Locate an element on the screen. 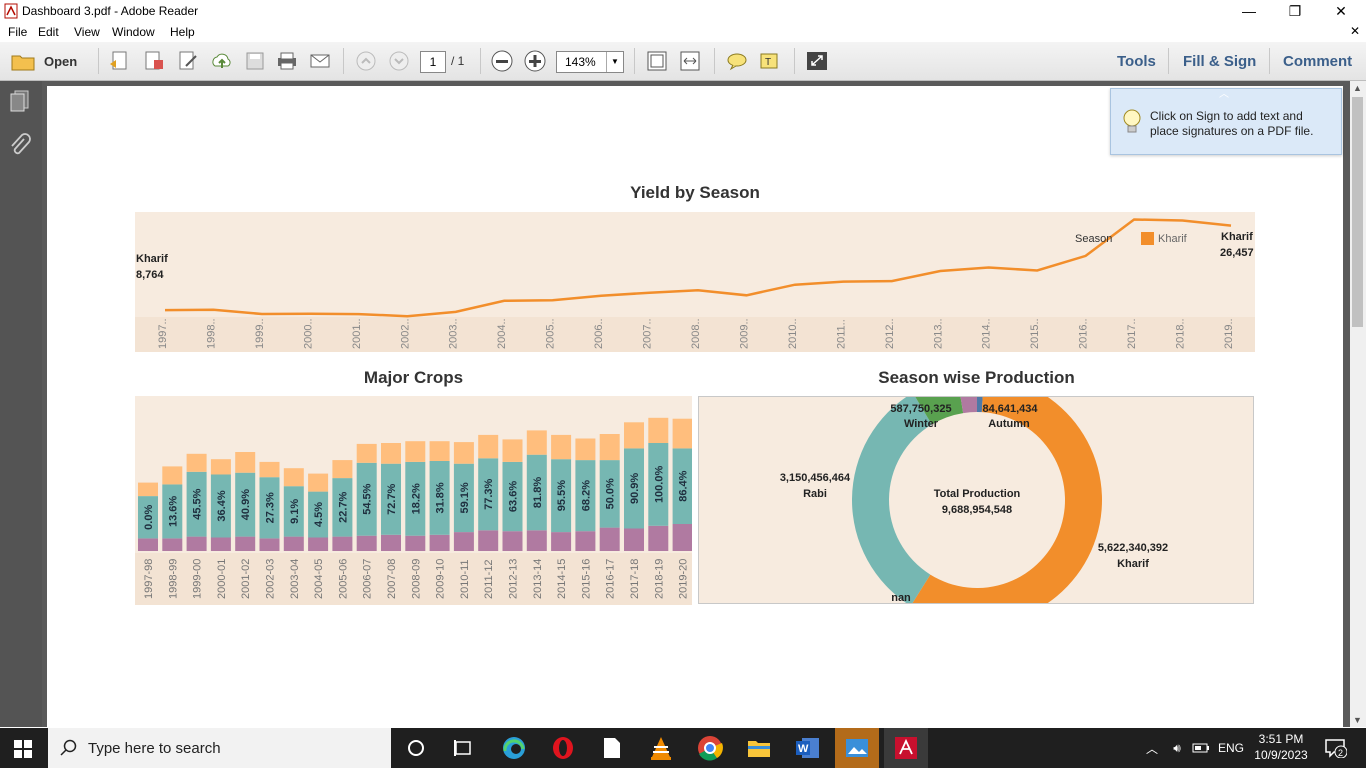 The width and height of the screenshot is (1366, 768). windows-start-icon is located at coordinates (23, 749).